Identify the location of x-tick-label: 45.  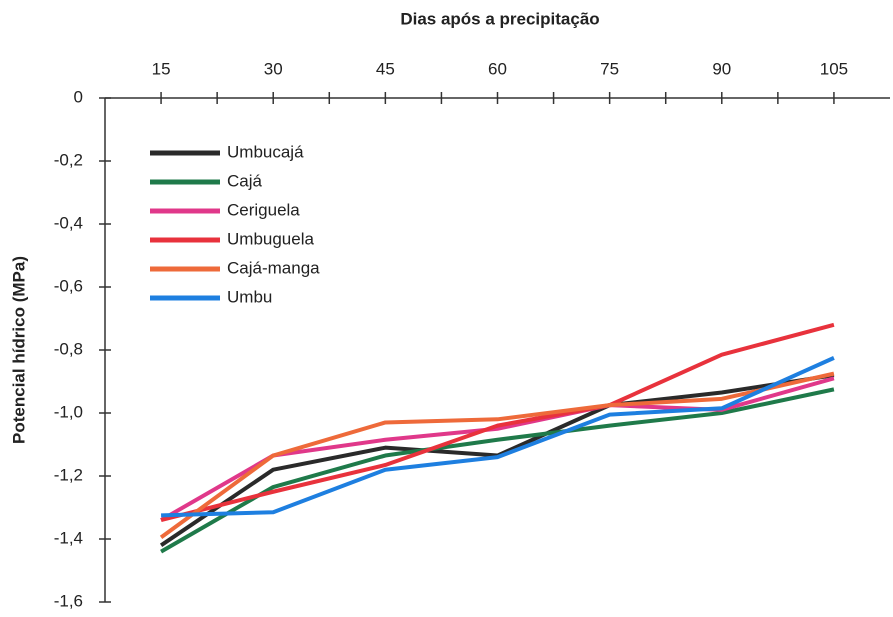
(385, 68).